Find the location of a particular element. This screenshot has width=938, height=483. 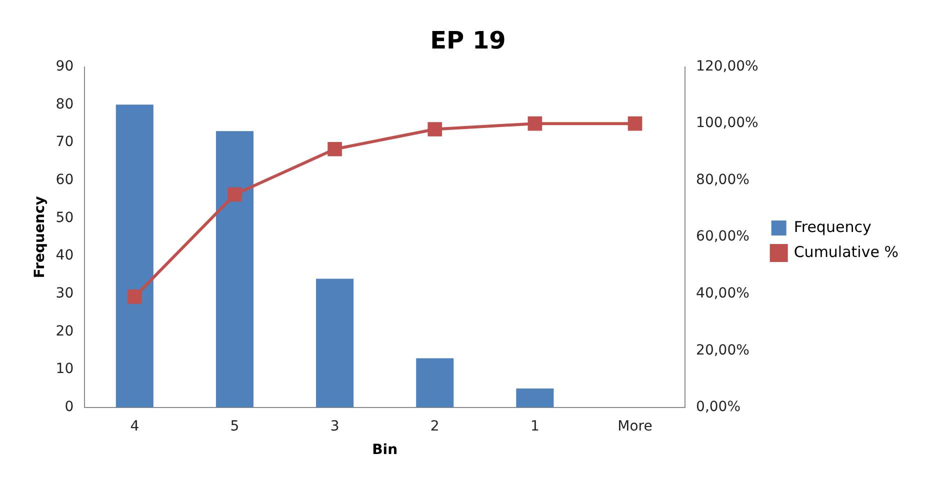

x-tick-label: 4 is located at coordinates (135, 426).